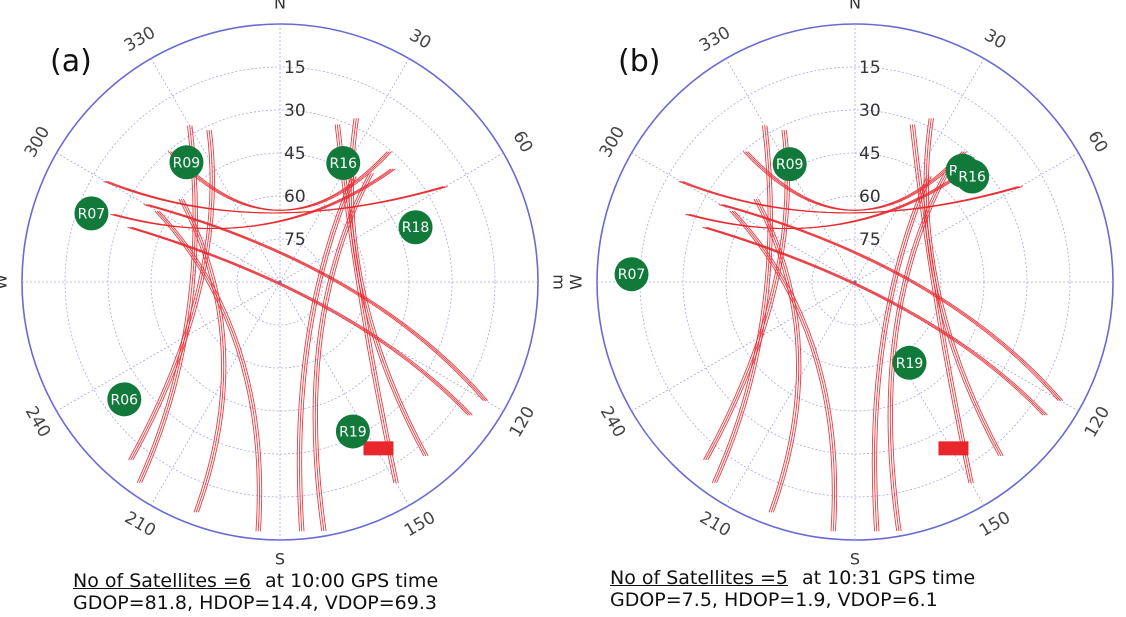 The image size is (1126, 617). I want to click on azimuth-label-120: 120, so click(1098, 422).